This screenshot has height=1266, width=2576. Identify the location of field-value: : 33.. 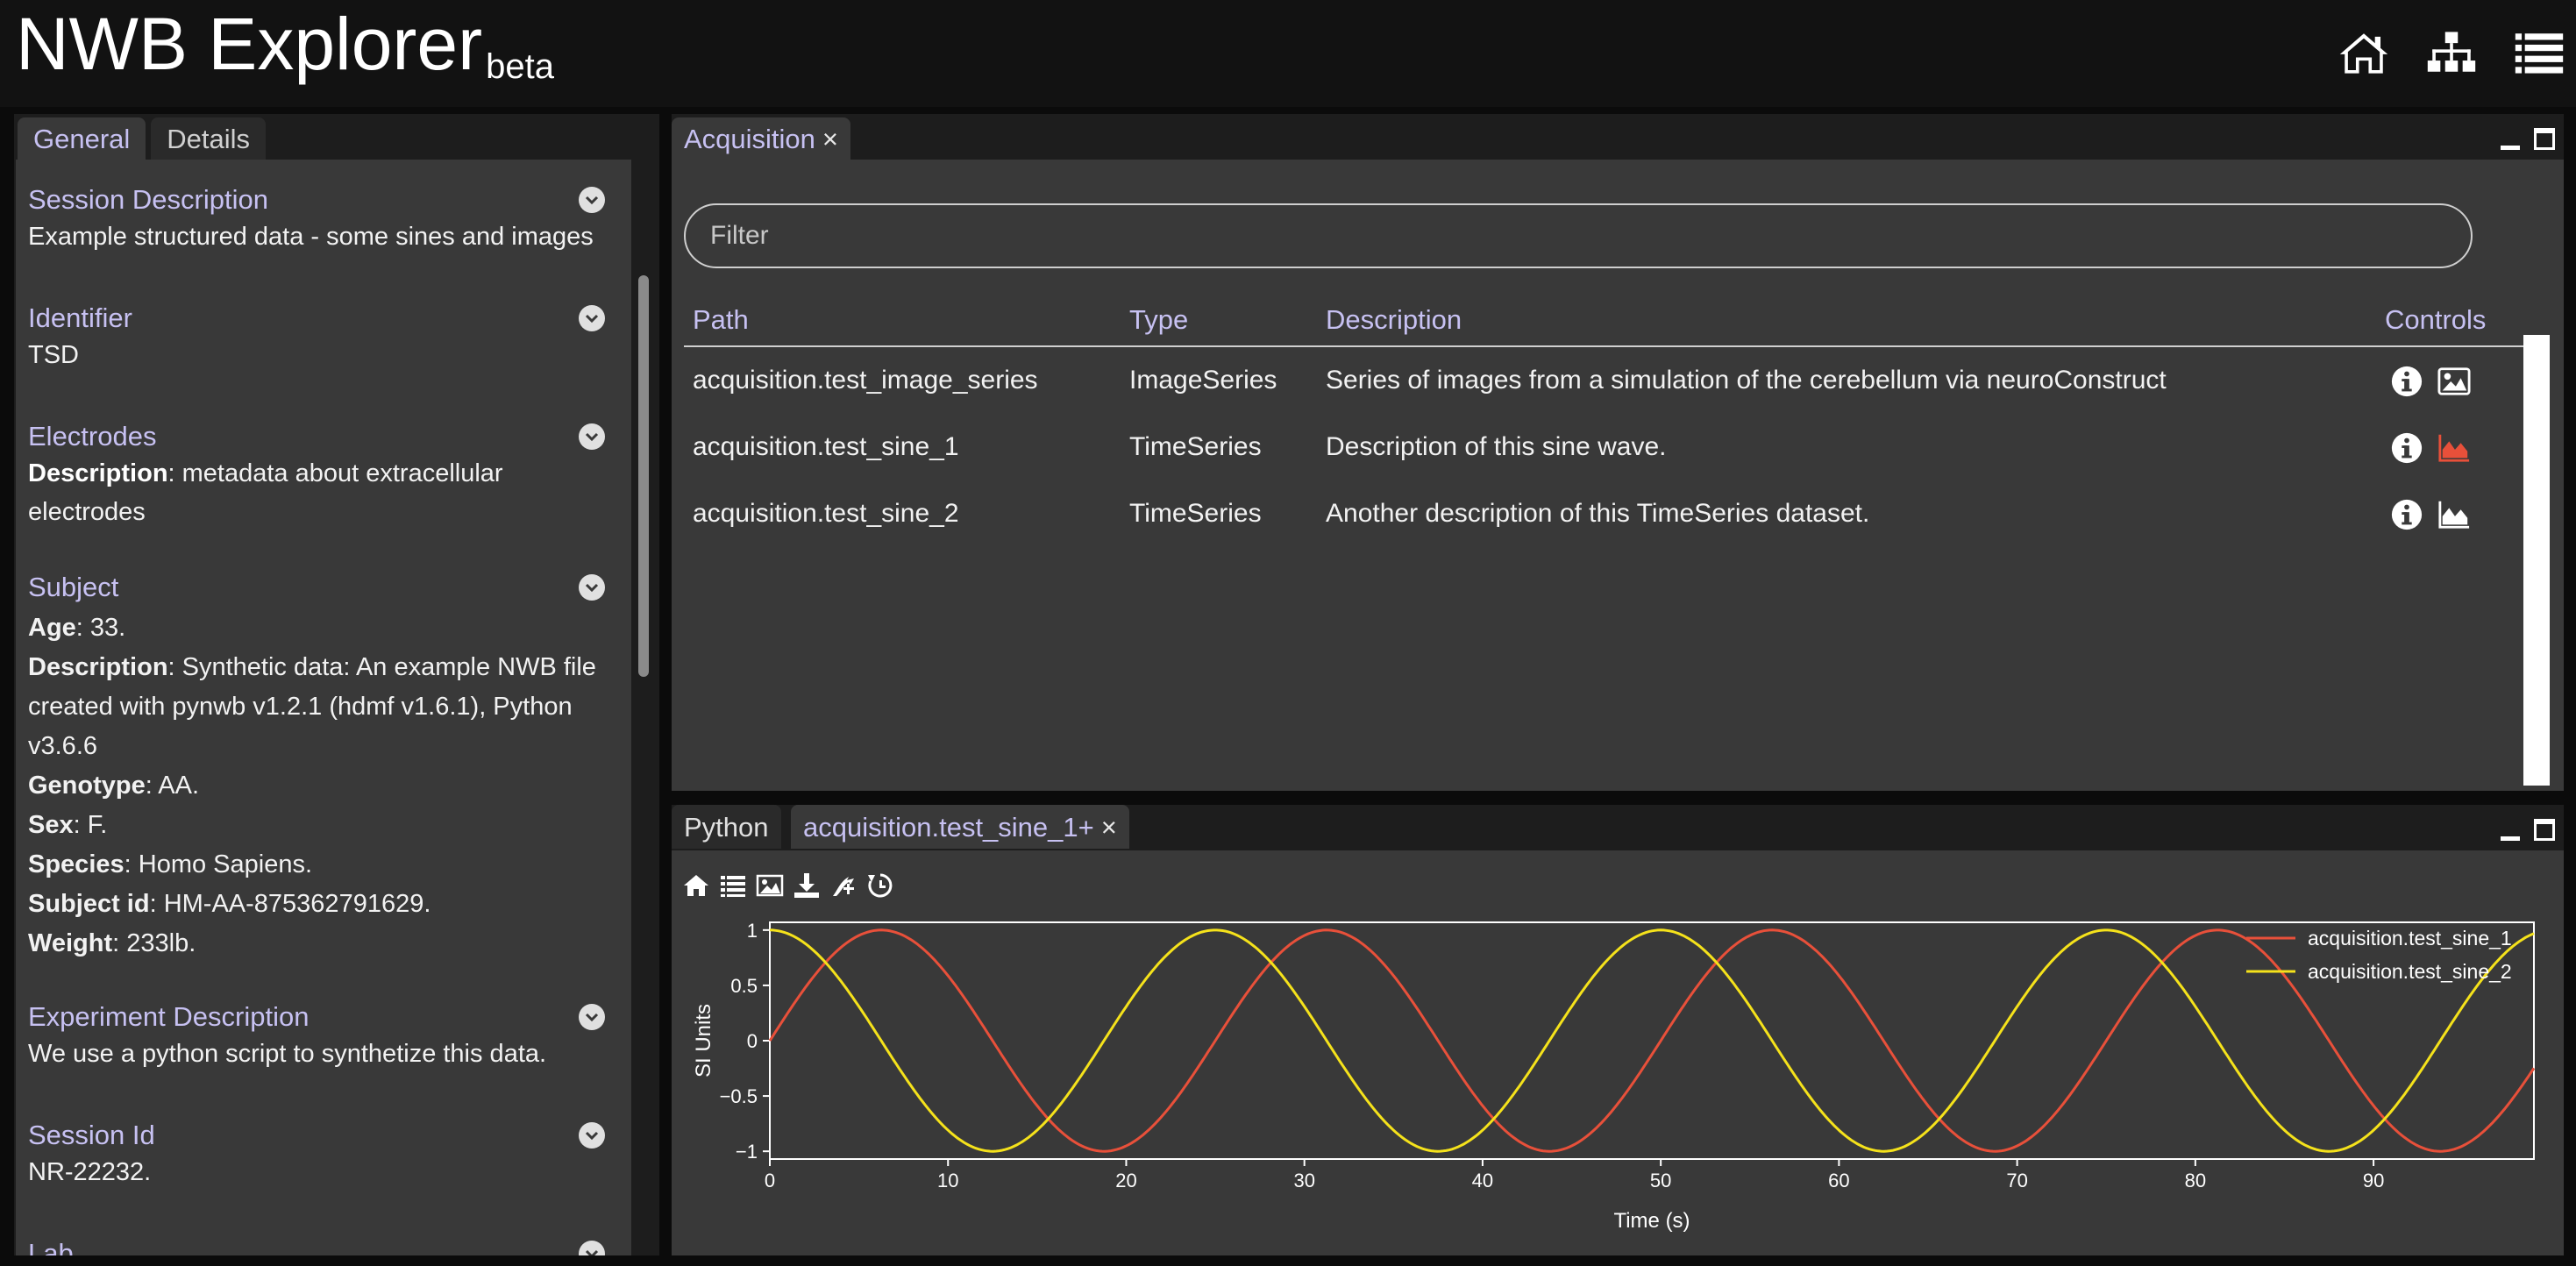
(100, 628).